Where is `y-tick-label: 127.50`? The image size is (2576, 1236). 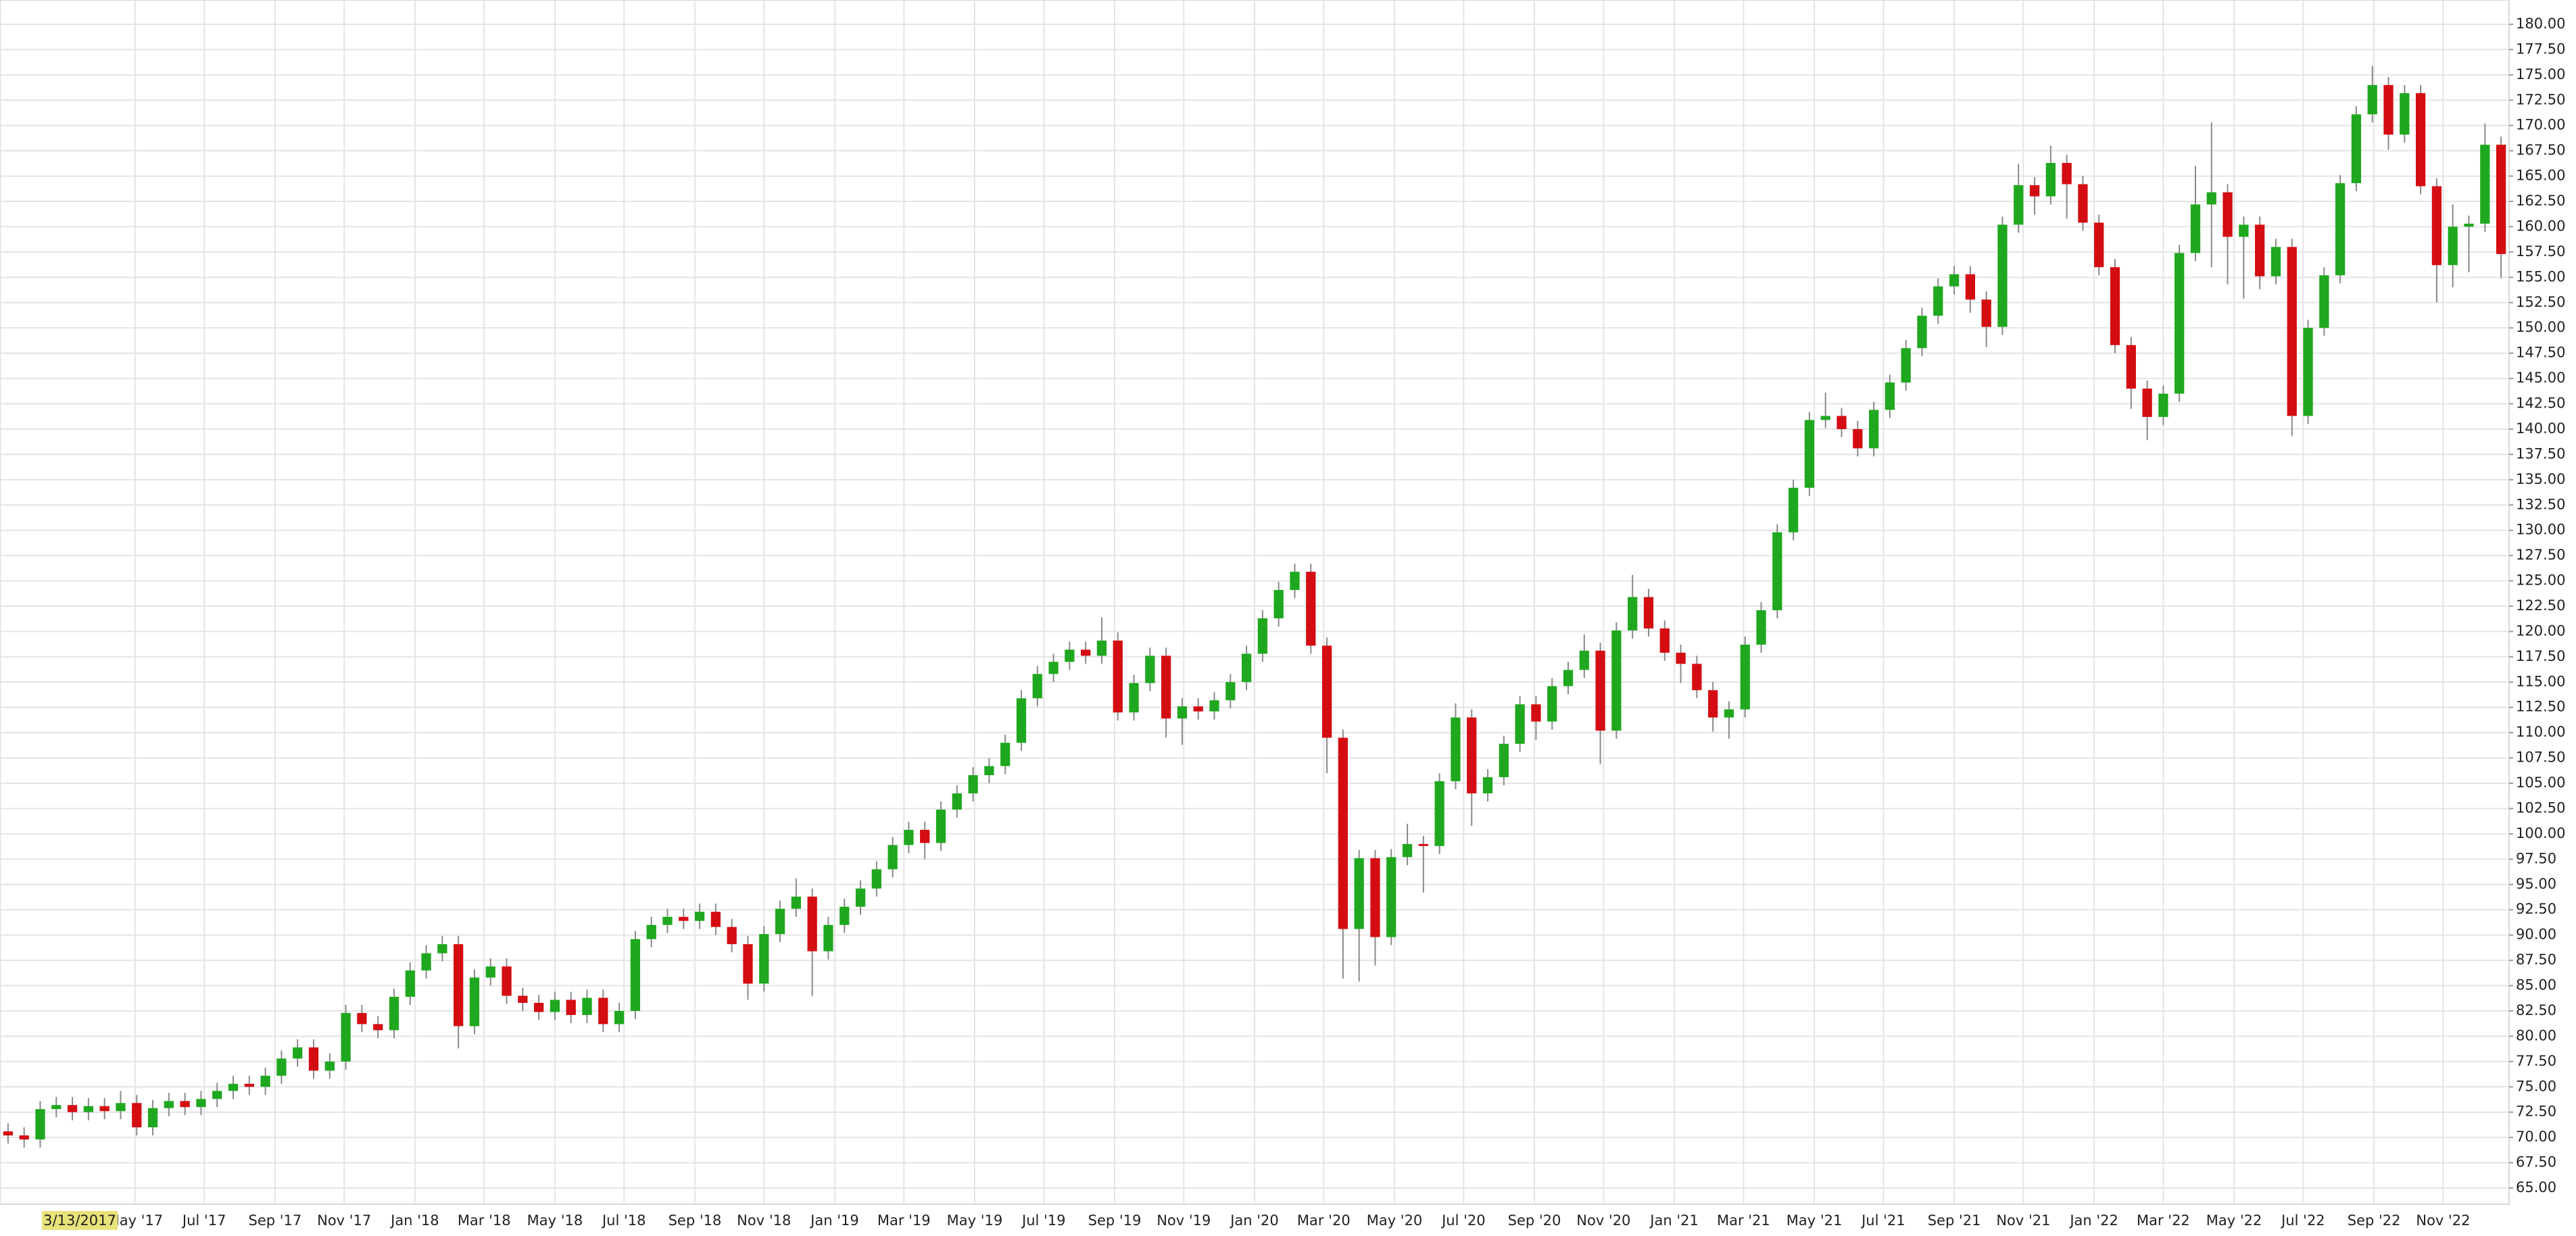
y-tick-label: 127.50 is located at coordinates (2540, 555).